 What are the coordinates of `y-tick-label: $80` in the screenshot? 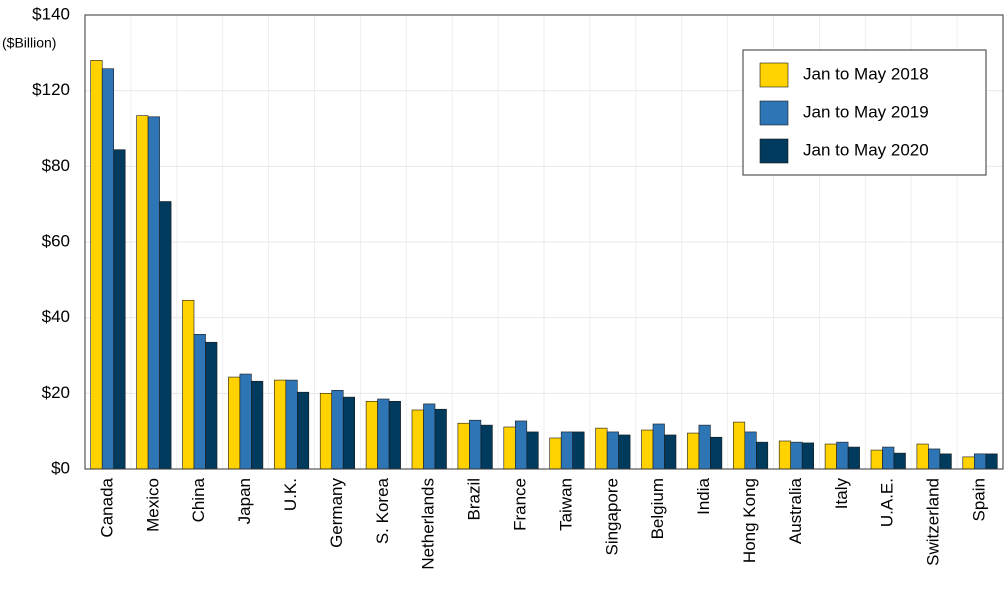 It's located at (56, 165).